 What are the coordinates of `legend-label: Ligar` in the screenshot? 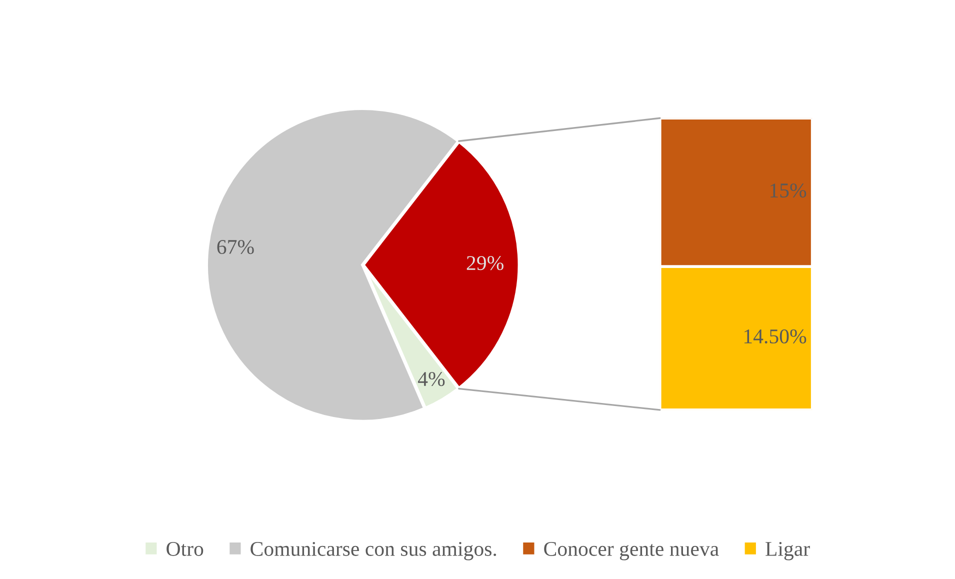 It's located at (788, 551).